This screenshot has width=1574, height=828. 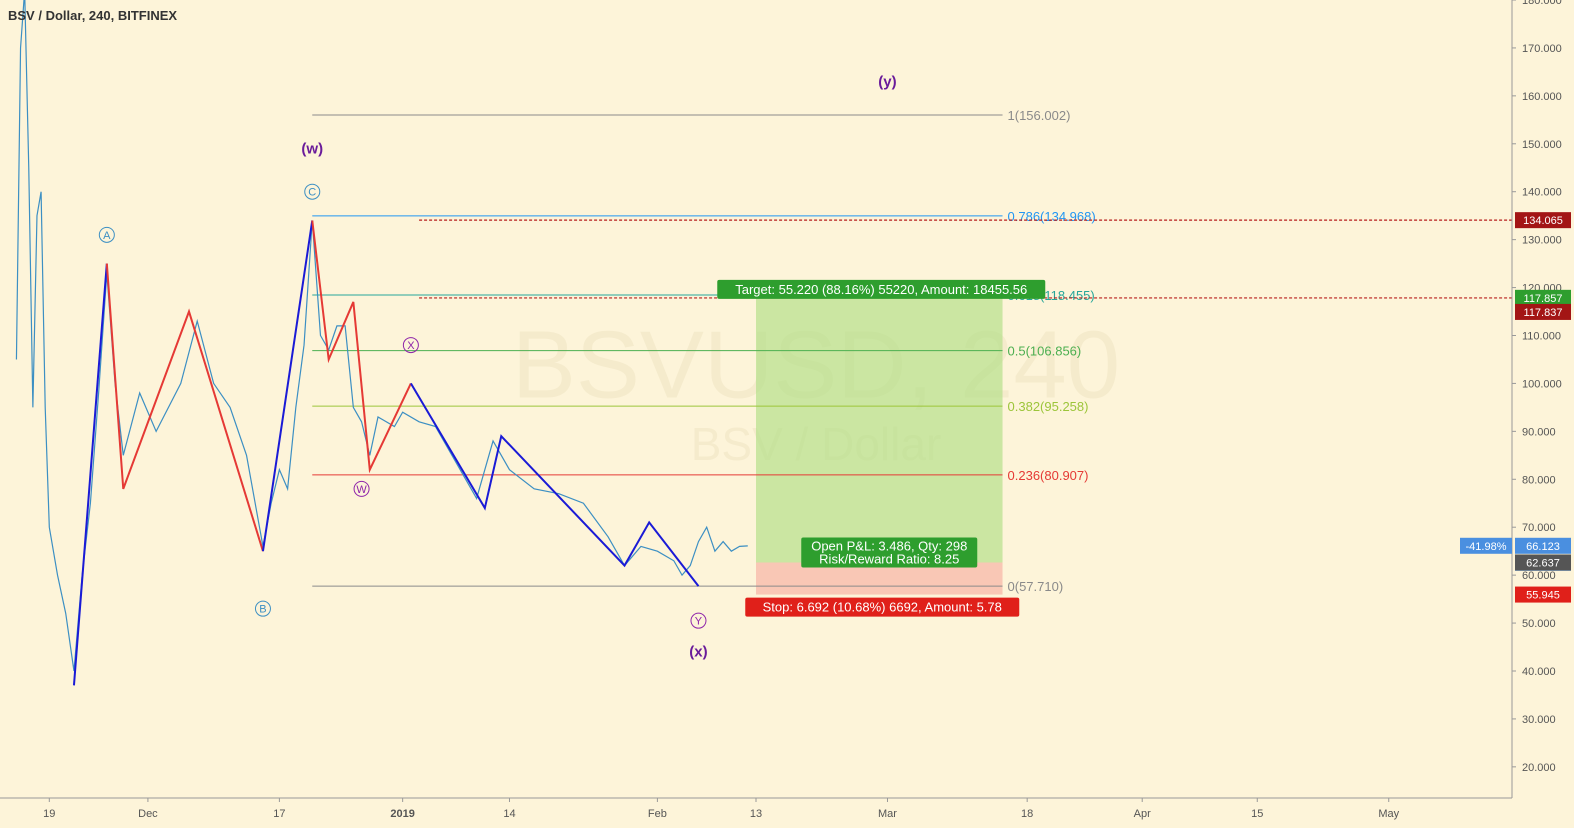 I want to click on target-zone, so click(x=879, y=430).